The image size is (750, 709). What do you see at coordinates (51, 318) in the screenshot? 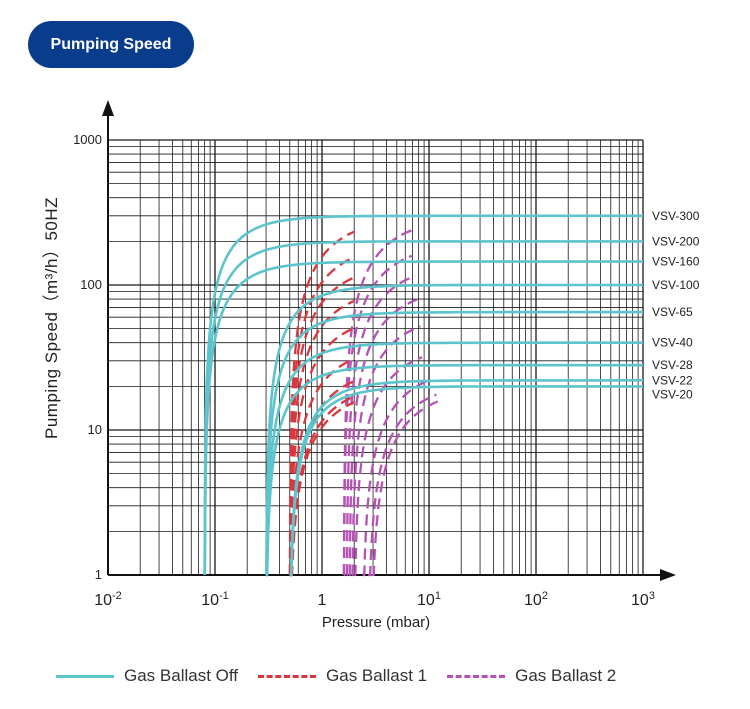
I see `y-axis-title: Pumping Speed（m³/h）50HZ` at bounding box center [51, 318].